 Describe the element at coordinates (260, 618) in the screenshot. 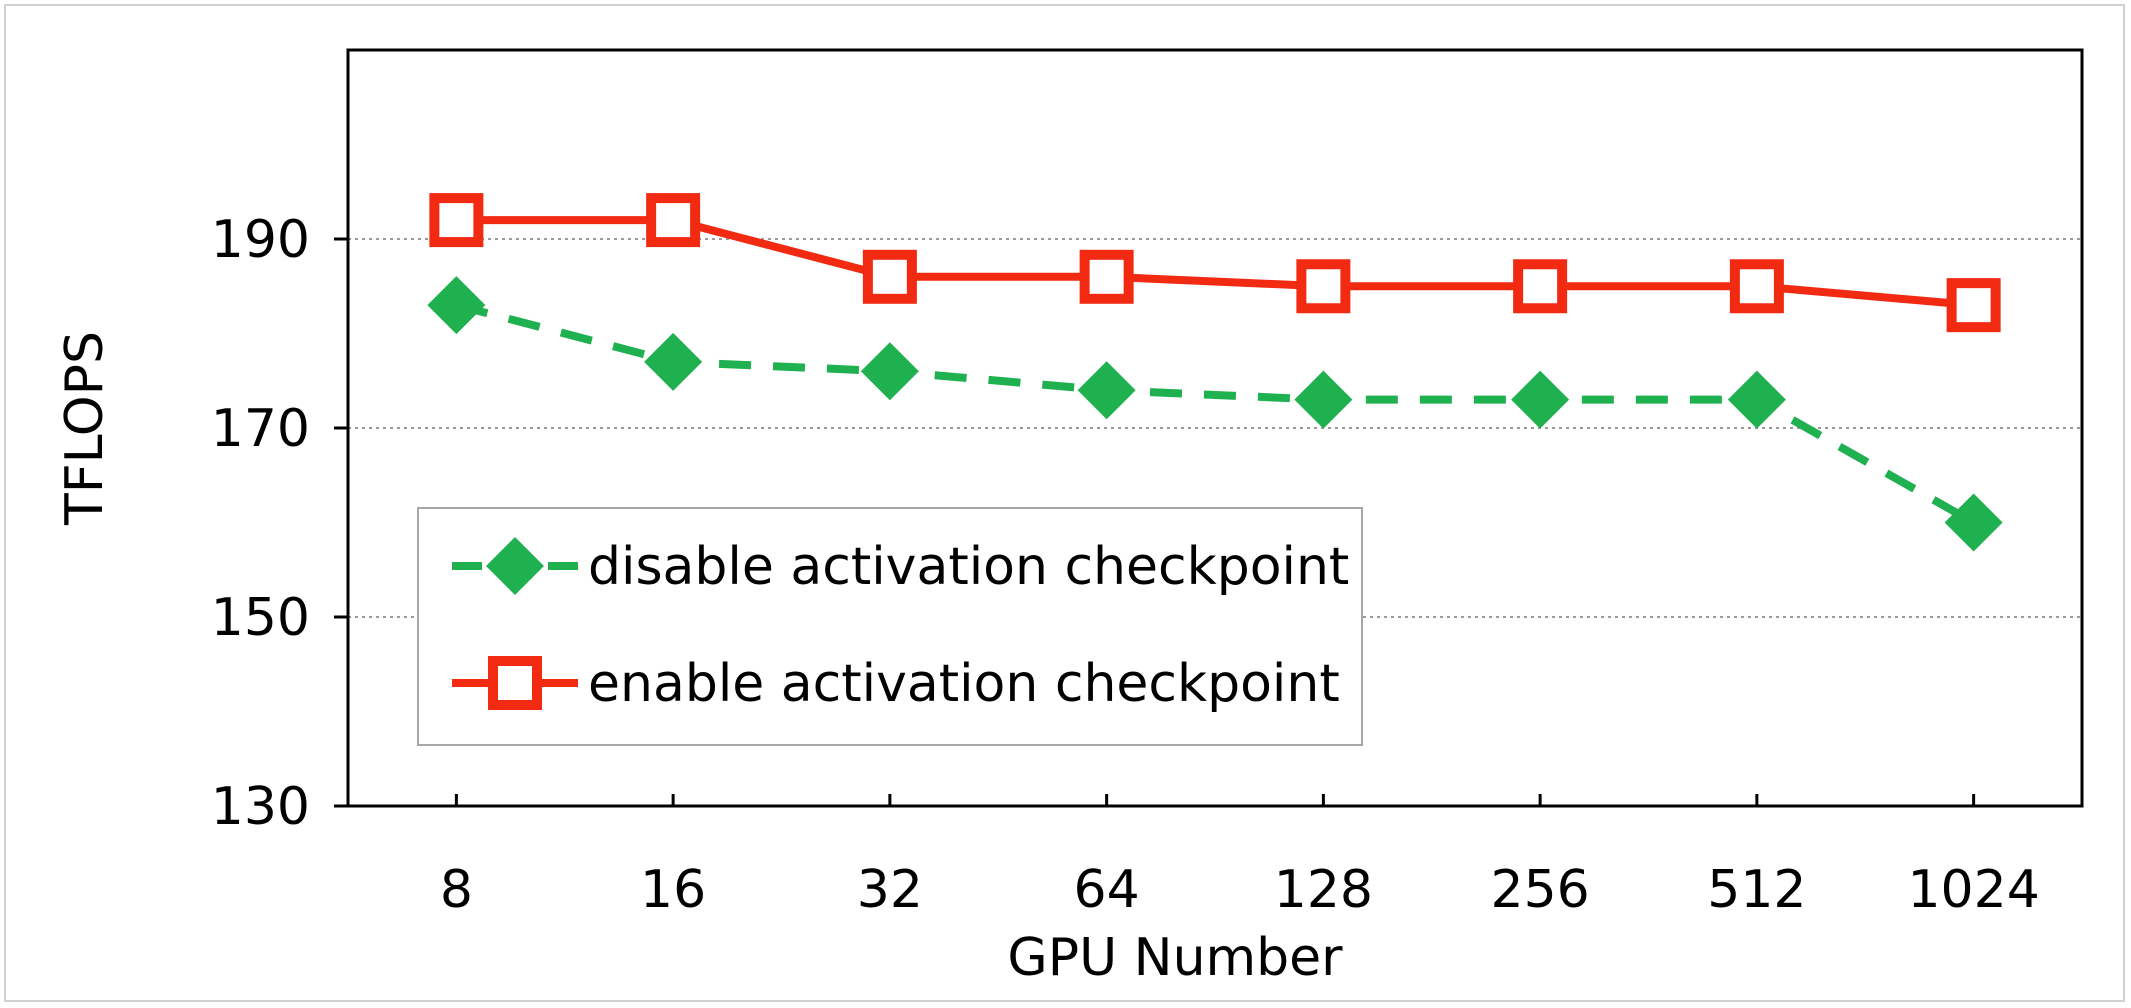

I see `y-tick-label: 150` at that location.